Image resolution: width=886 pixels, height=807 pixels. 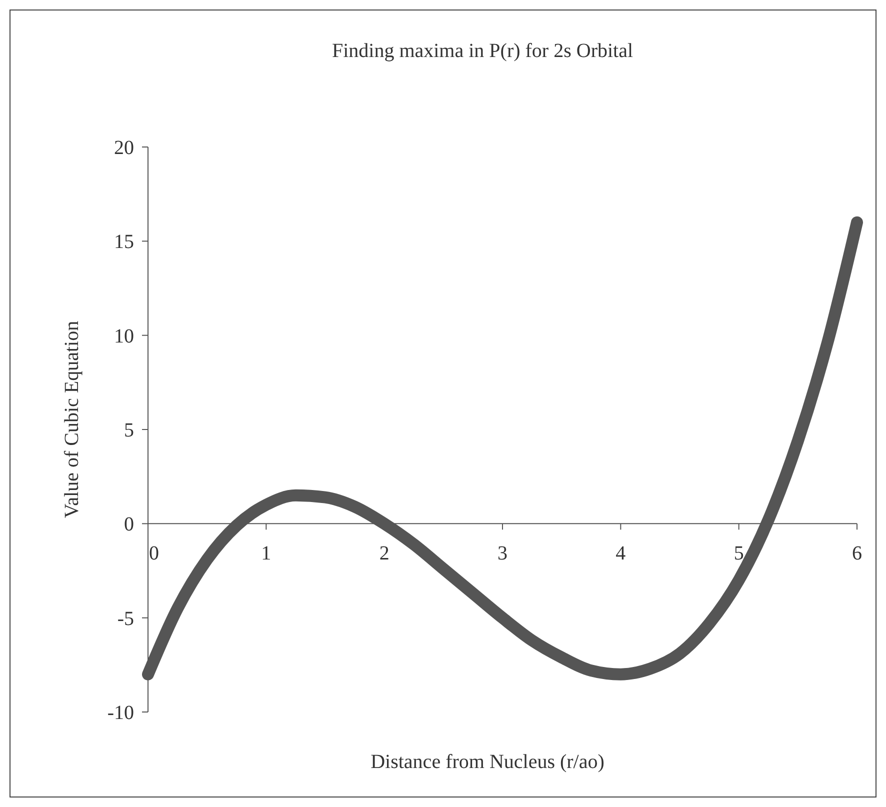 I want to click on x-tick-label: 2, so click(x=384, y=553).